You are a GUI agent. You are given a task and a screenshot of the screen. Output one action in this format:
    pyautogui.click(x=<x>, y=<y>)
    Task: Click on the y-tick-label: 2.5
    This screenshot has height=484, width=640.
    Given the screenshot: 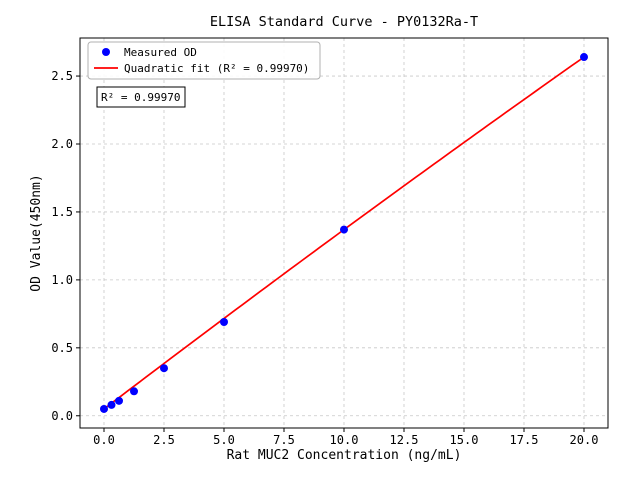 What is the action you would take?
    pyautogui.click(x=62, y=76)
    